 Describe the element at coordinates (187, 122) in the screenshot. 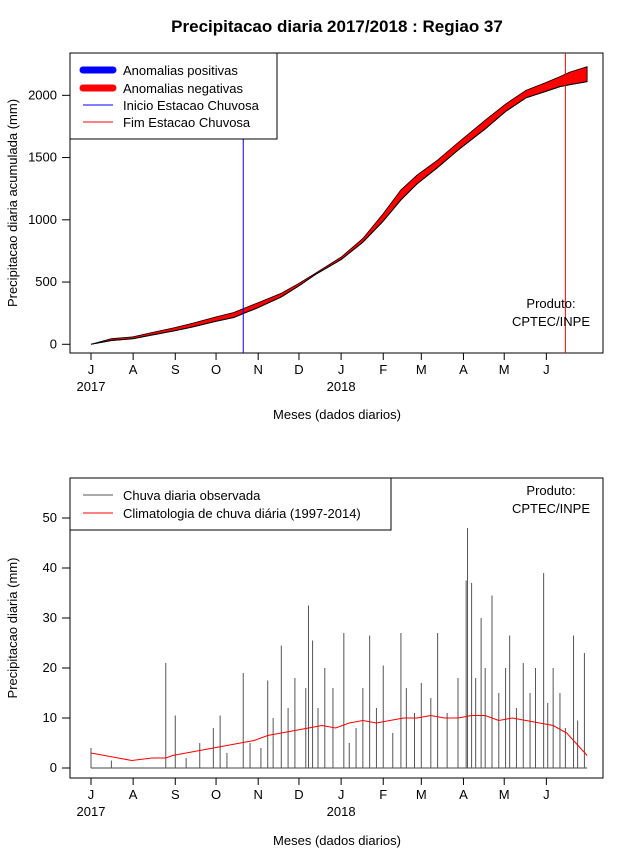

I see `legend-label-end: Fim Estacao Chuvosa` at that location.